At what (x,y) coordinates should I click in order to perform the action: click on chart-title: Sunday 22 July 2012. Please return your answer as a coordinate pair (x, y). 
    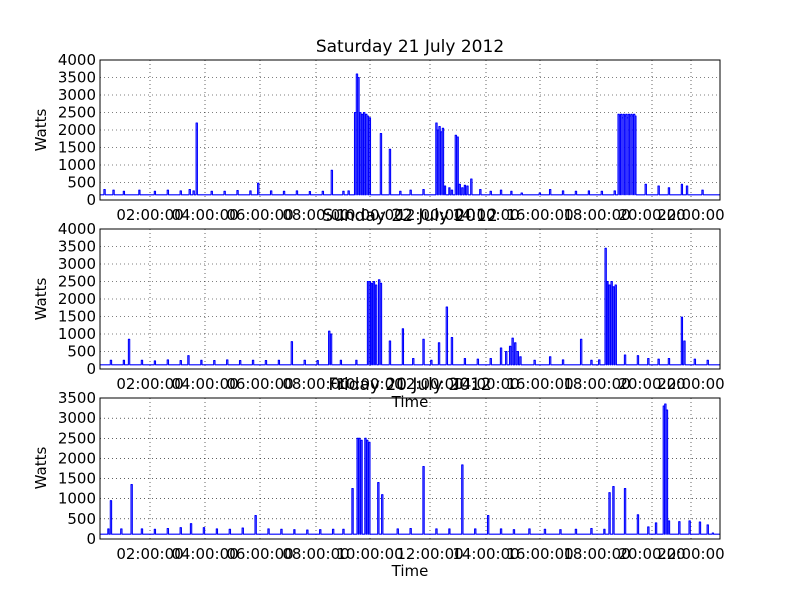
    Looking at the image, I should click on (409, 216).